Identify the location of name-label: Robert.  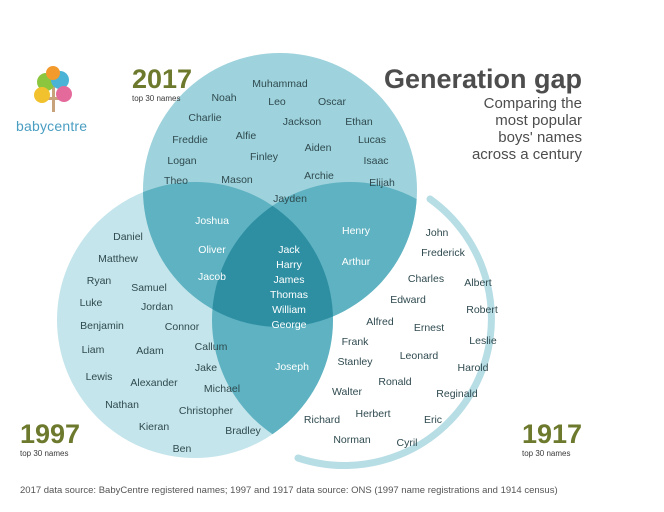
(482, 310).